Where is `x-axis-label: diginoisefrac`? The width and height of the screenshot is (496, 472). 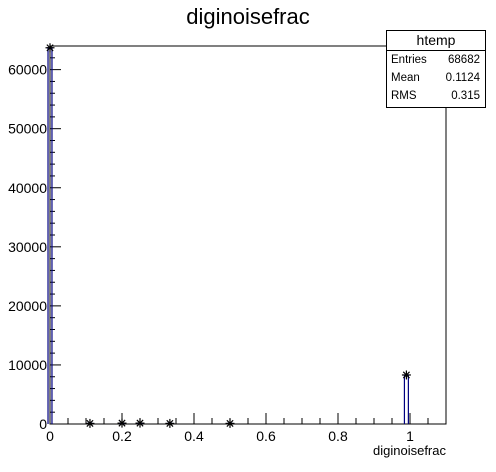 x-axis-label: diginoisefrac is located at coordinates (409, 450).